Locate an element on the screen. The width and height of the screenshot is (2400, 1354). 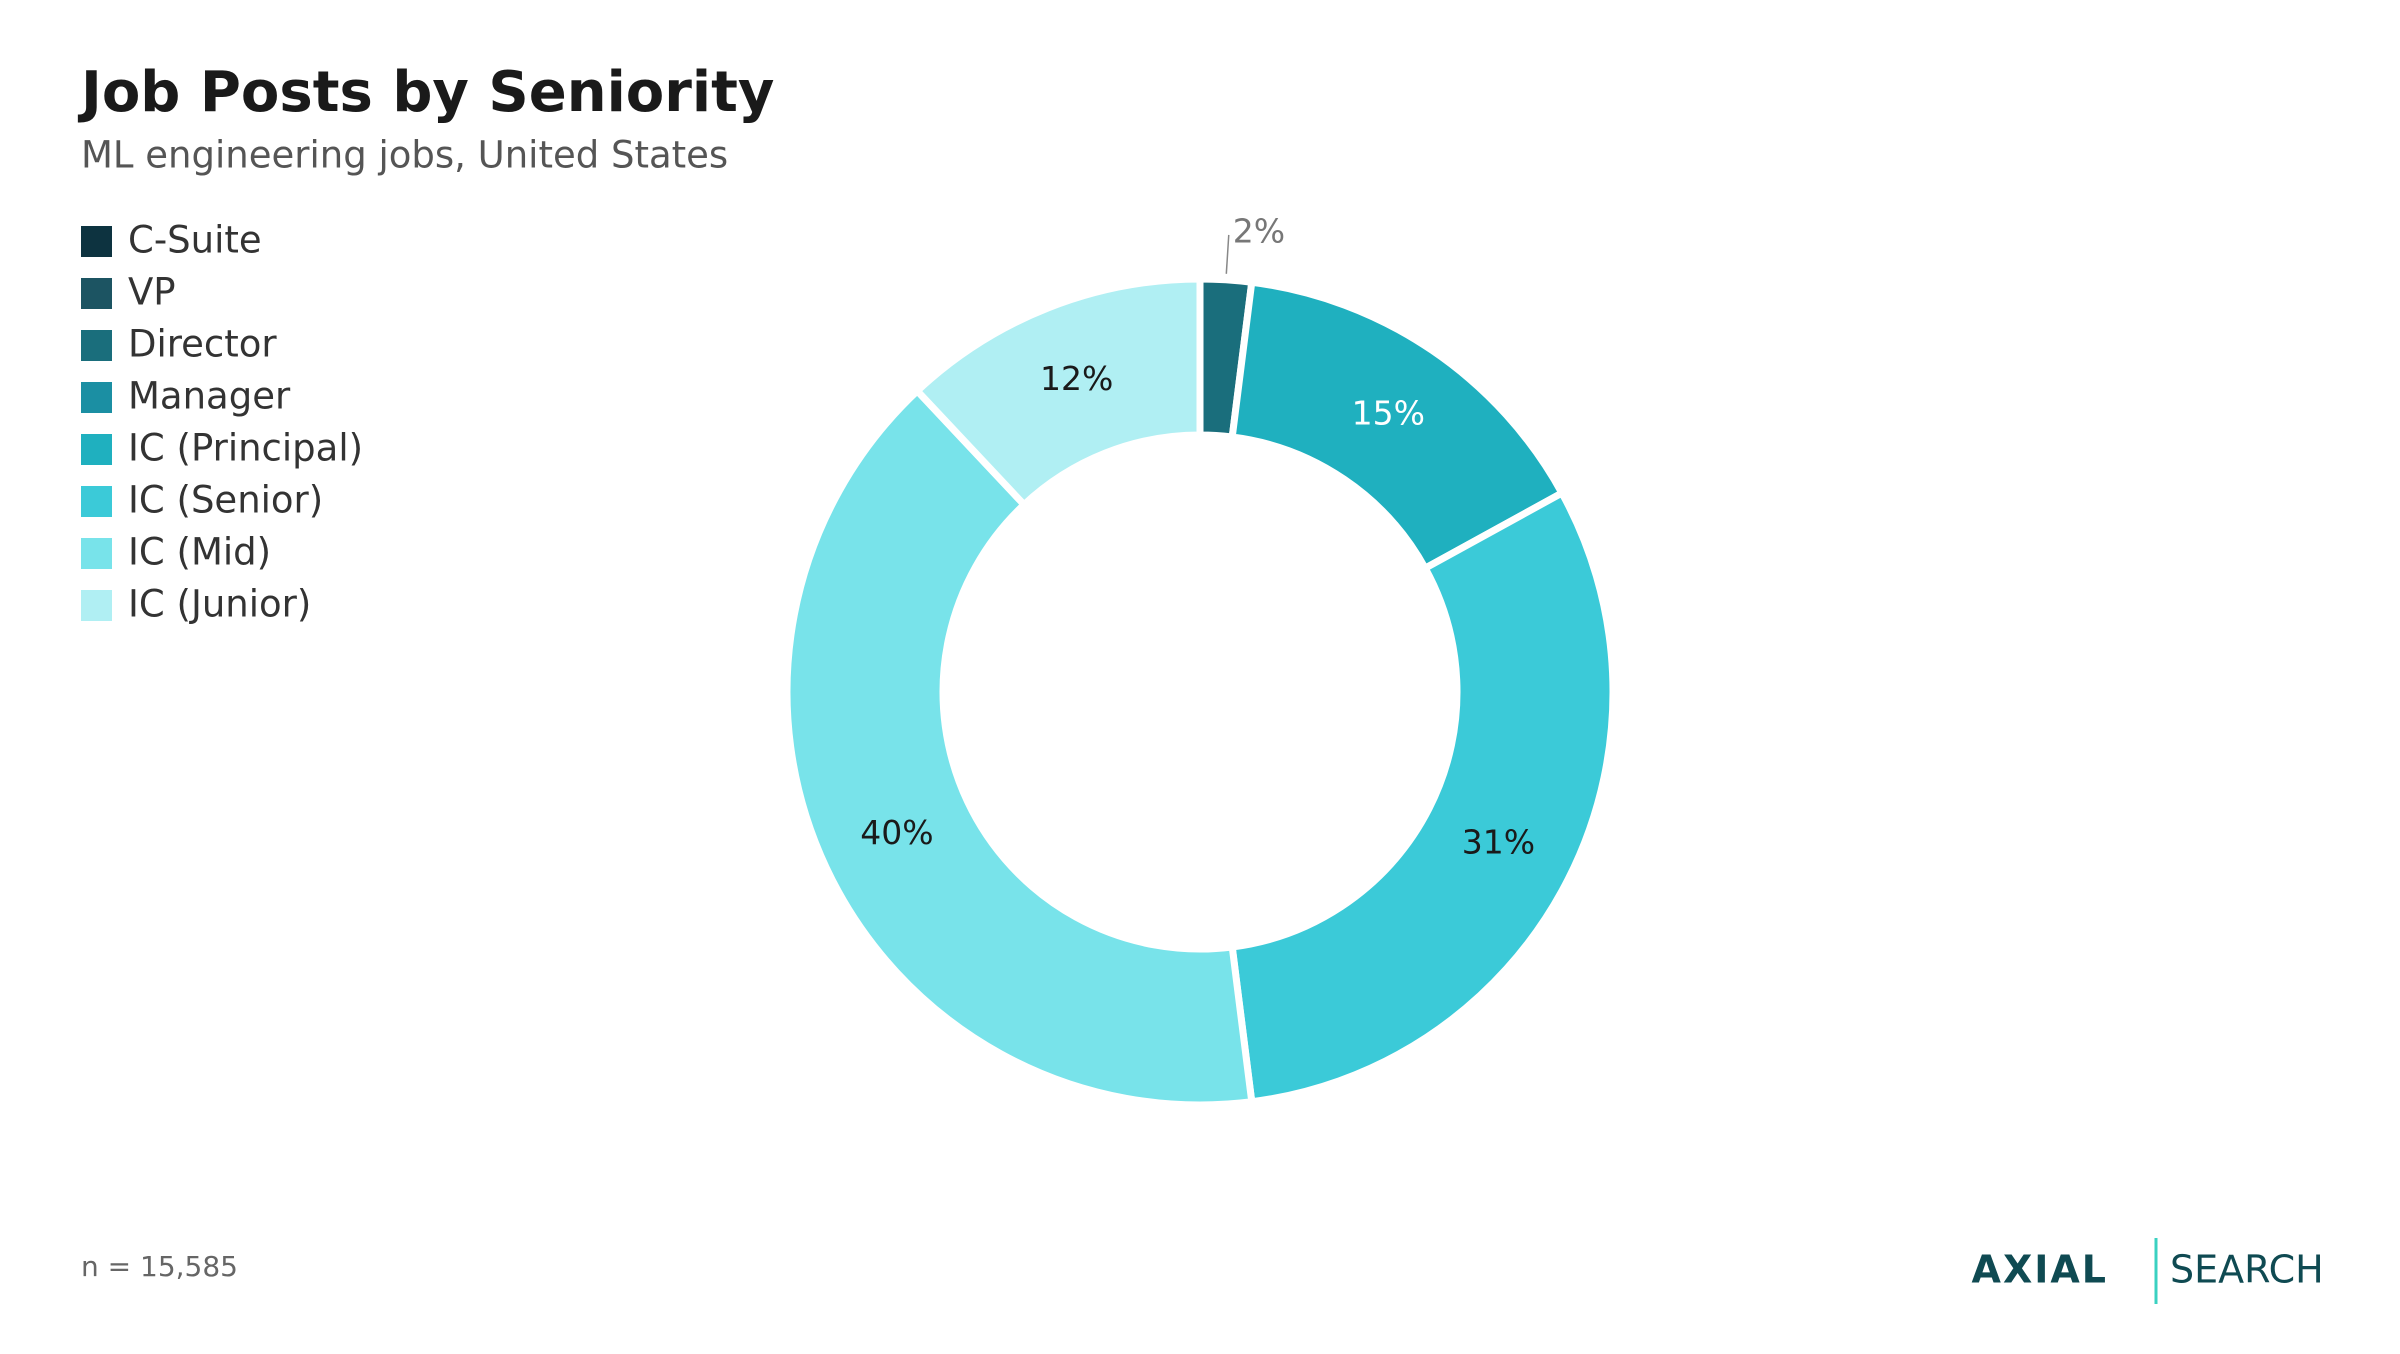
data-label: 2% is located at coordinates (1259, 230).